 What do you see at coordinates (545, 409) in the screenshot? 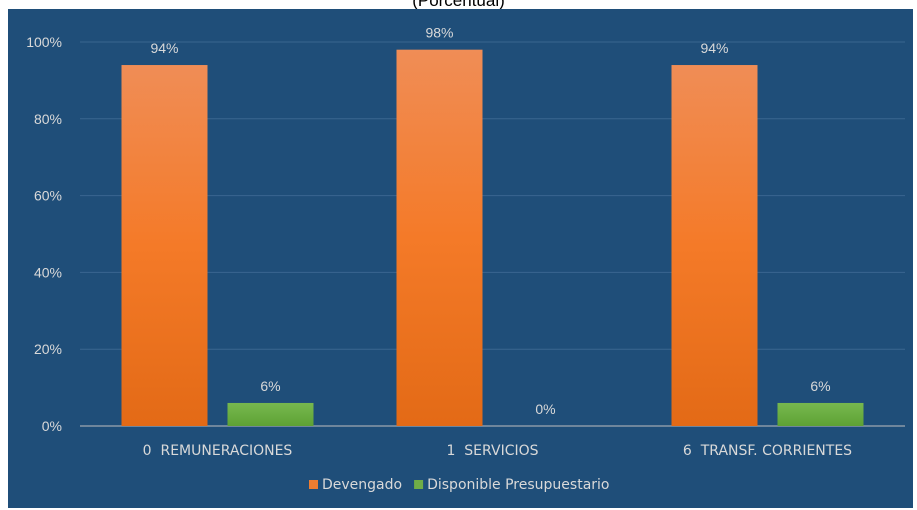
I see `data-label-1-1: 0%` at bounding box center [545, 409].